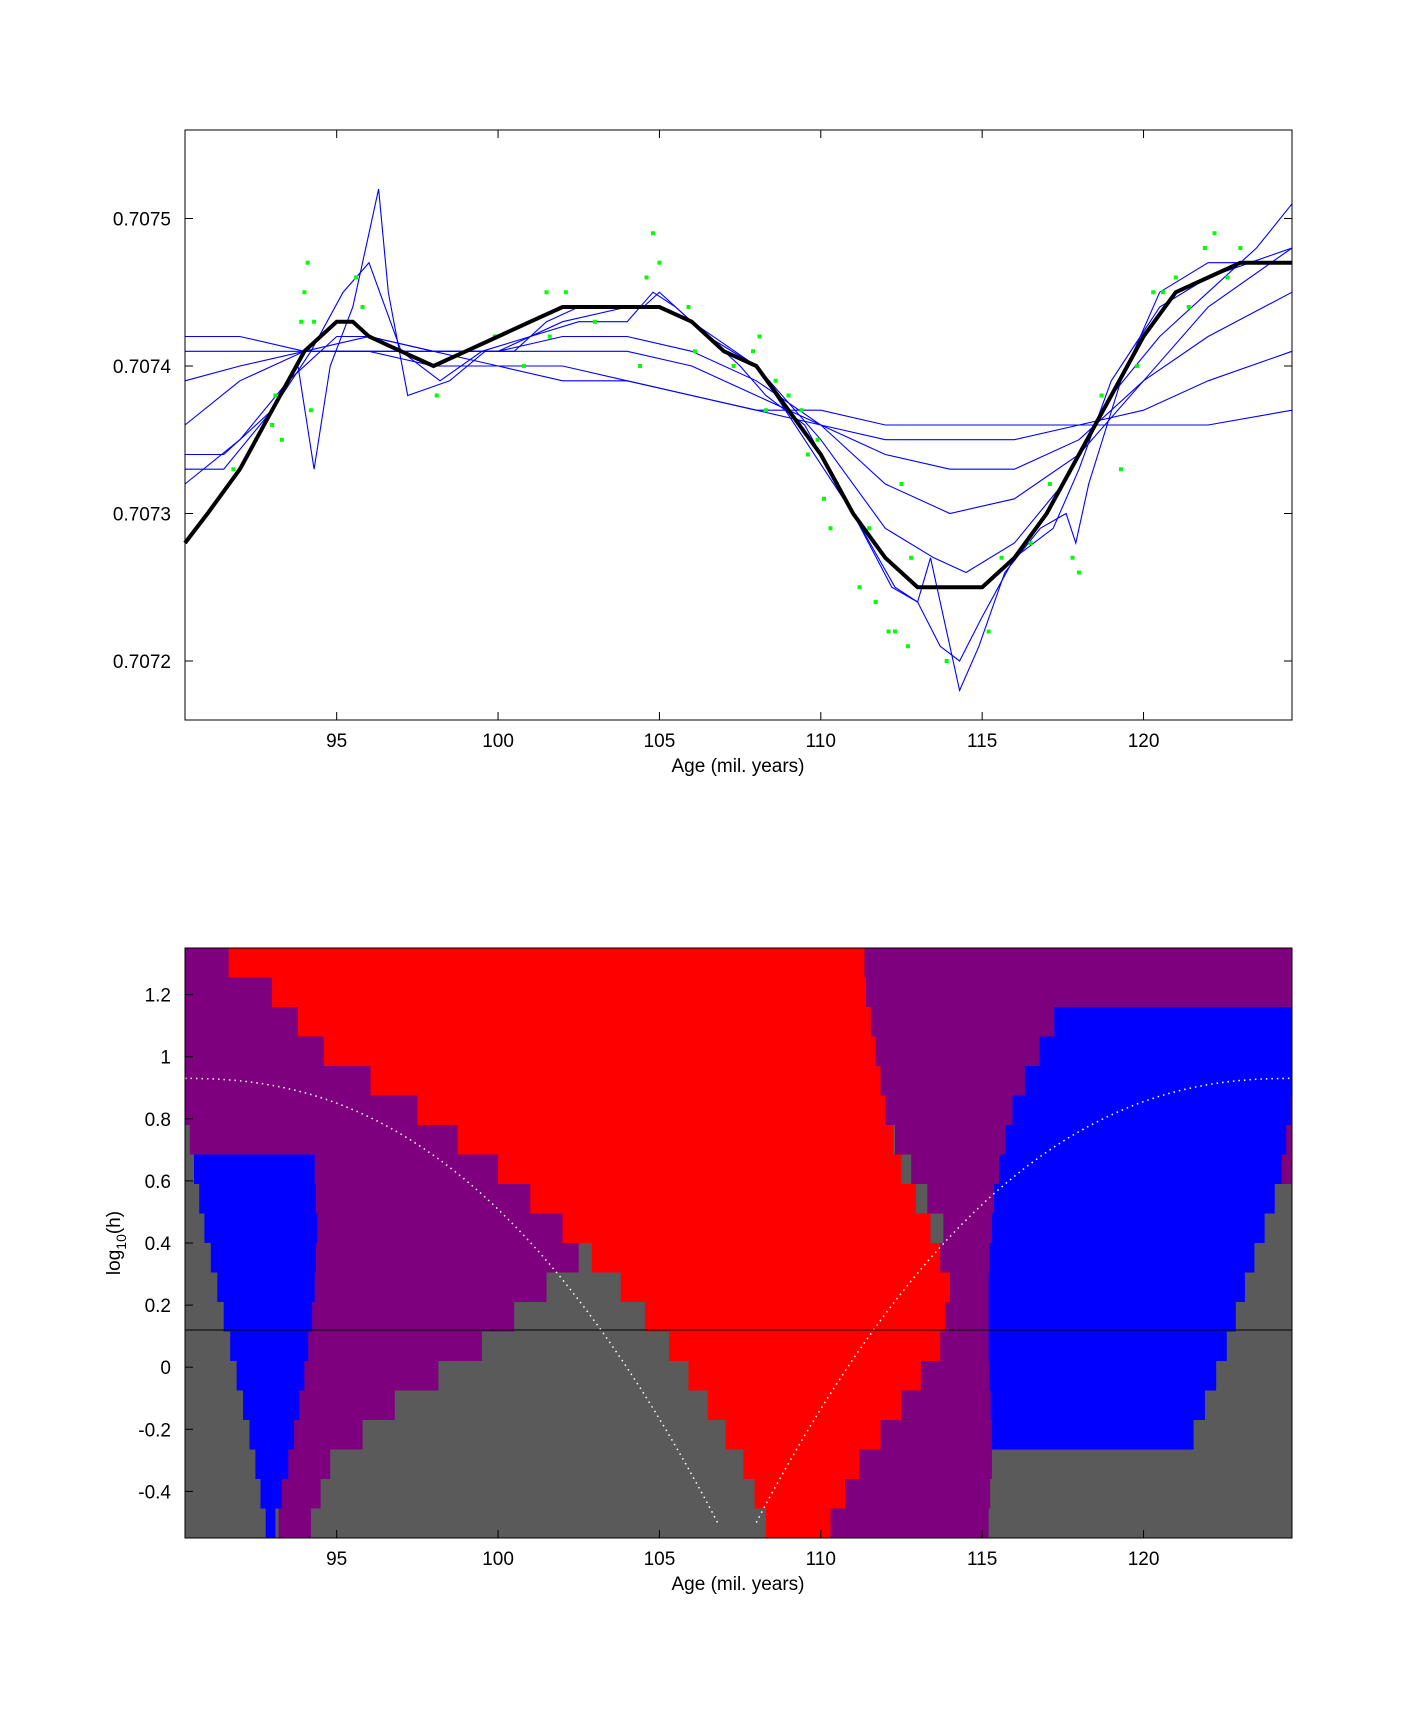 The height and width of the screenshot is (1725, 1425). Describe the element at coordinates (142, 367) in the screenshot. I see `y-tick-label: 0.7074` at that location.